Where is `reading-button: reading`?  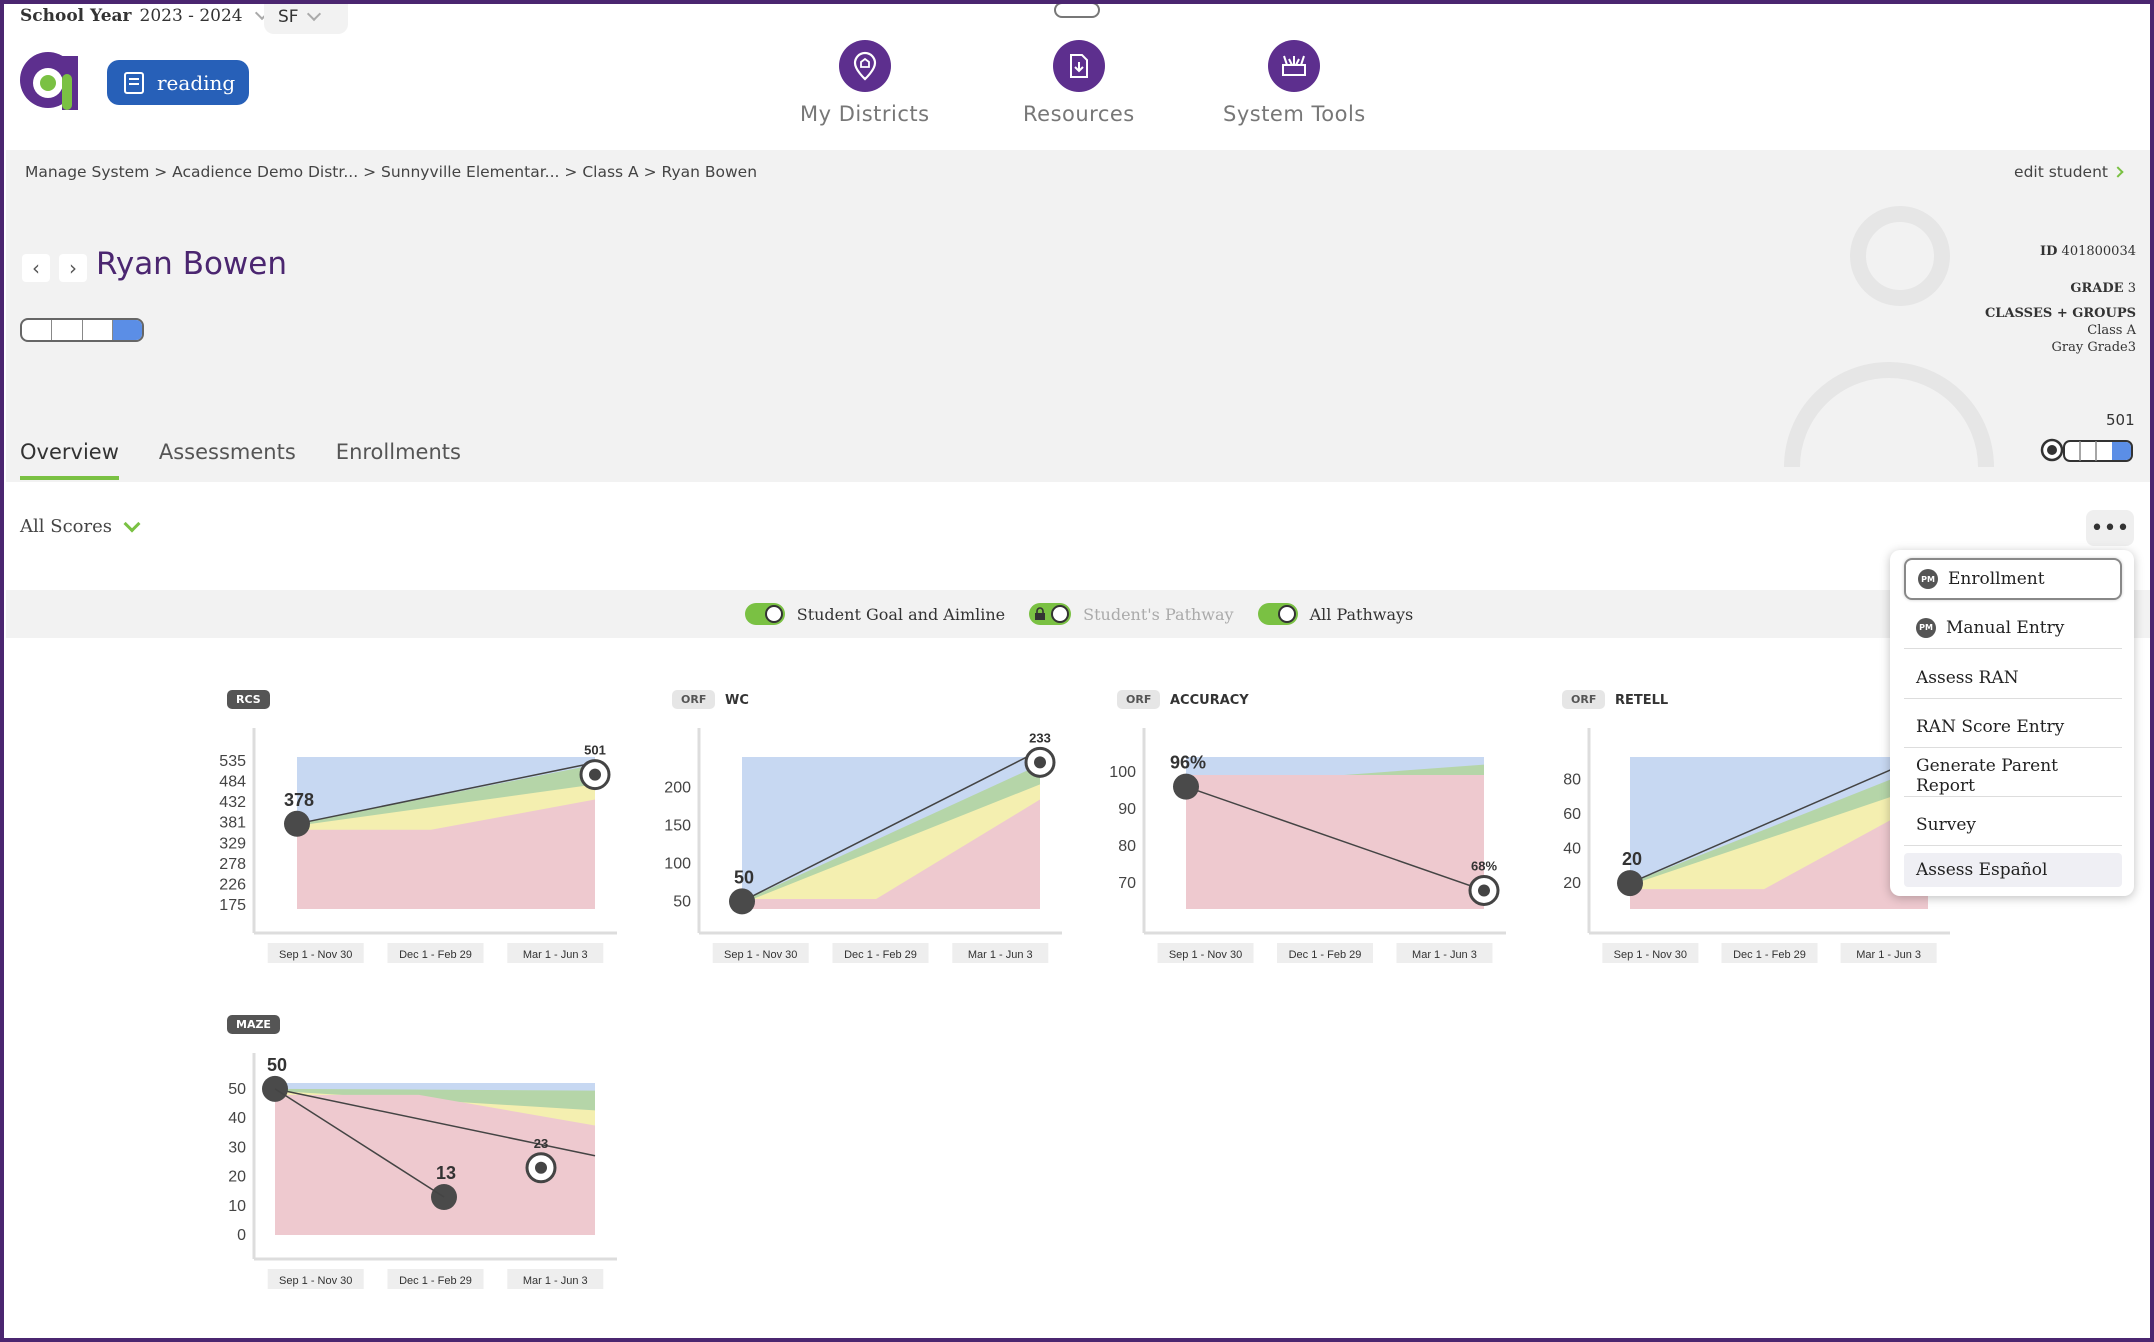 reading-button: reading is located at coordinates (178, 82).